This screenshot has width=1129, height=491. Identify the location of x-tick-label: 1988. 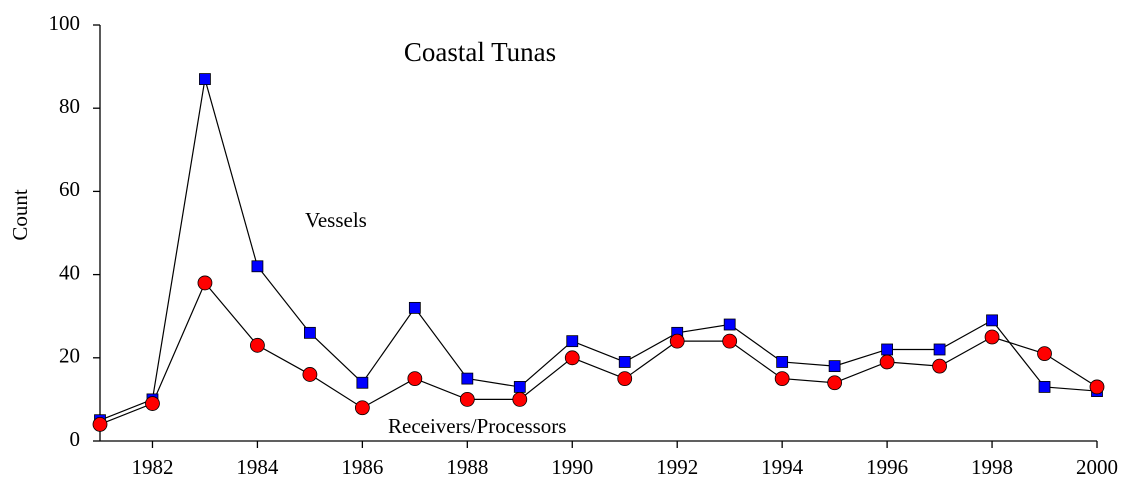
(467, 467).